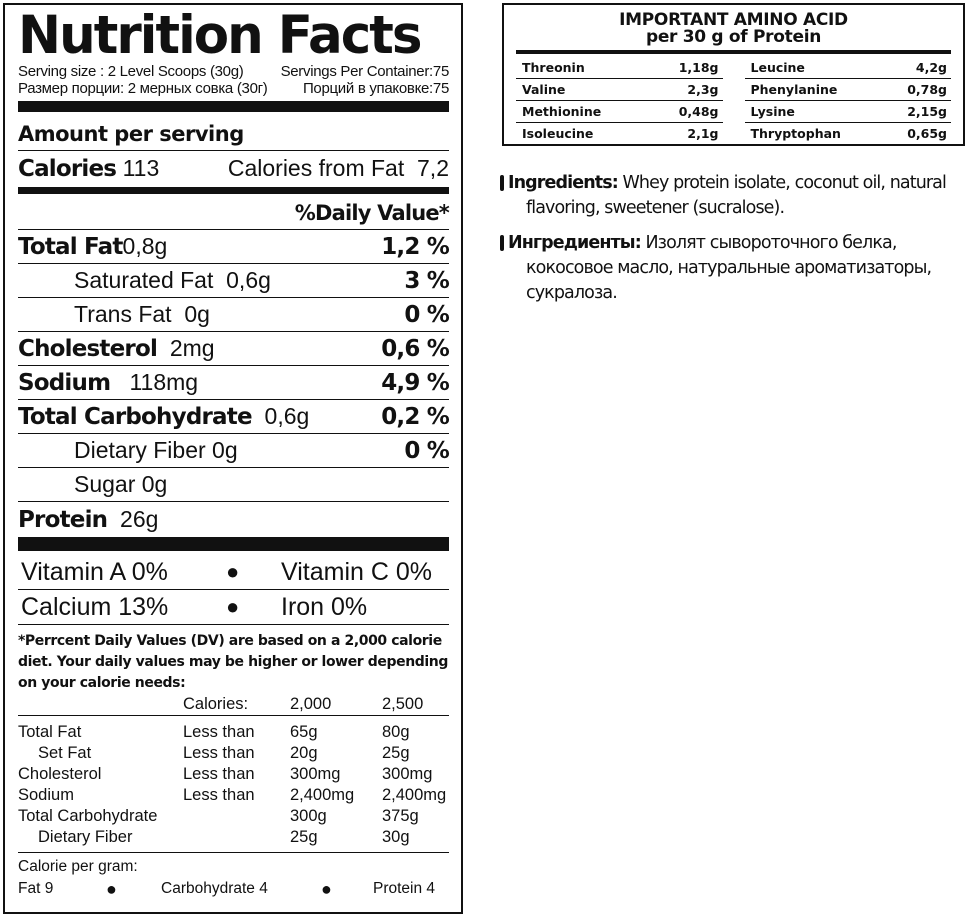 This screenshot has height=921, width=970. What do you see at coordinates (619, 112) in the screenshot?
I see `amino-row: Methionine 0,48g` at bounding box center [619, 112].